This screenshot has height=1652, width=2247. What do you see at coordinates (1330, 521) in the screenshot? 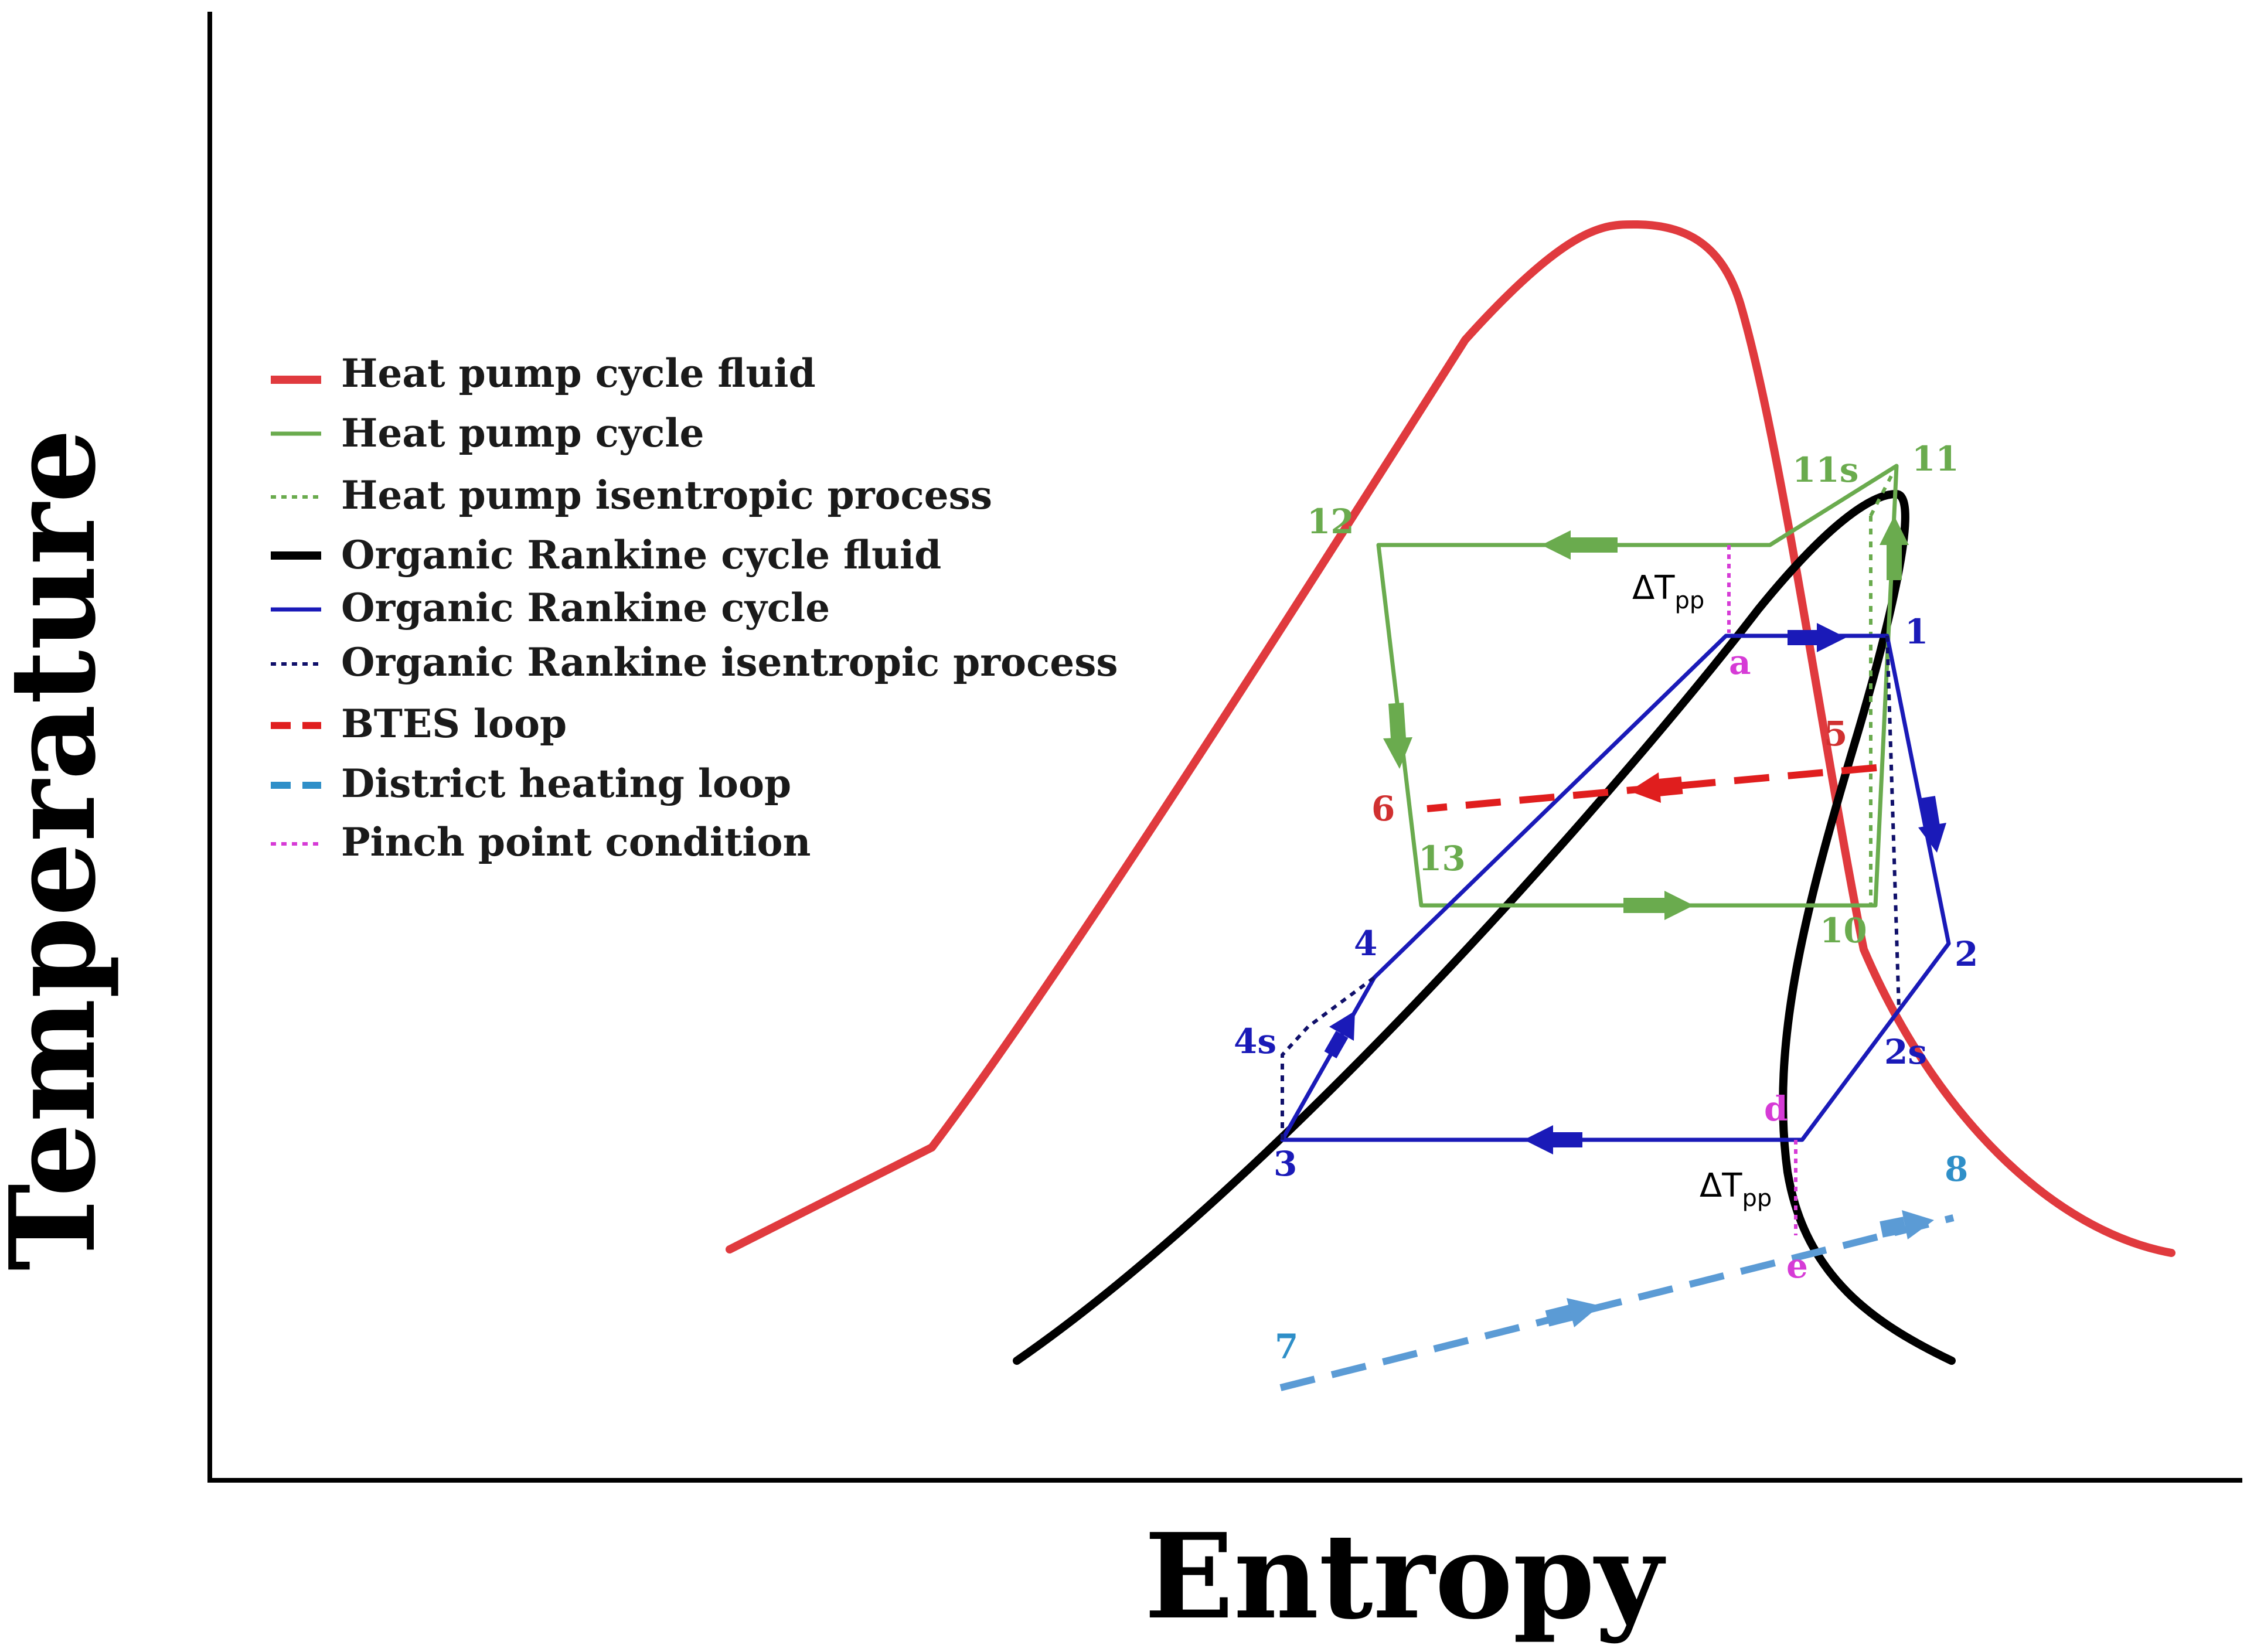
I see `state-label-12: 12` at bounding box center [1330, 521].